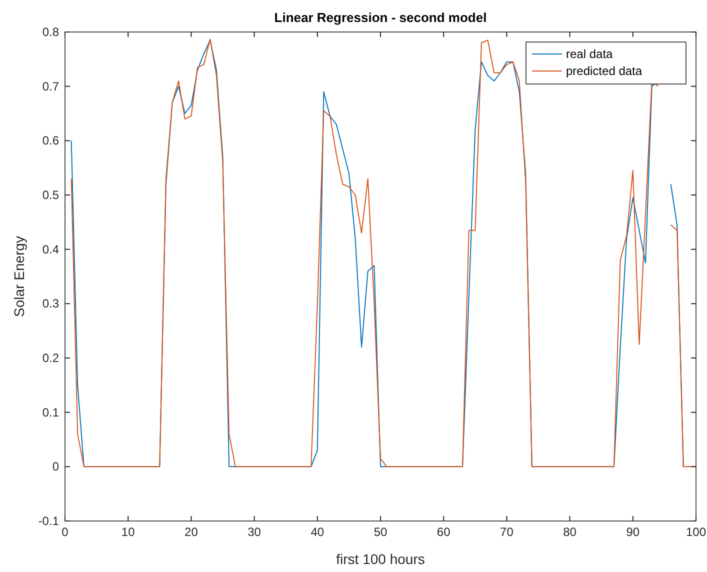 This screenshot has height=572, width=707. What do you see at coordinates (381, 532) in the screenshot?
I see `x-tick-label: 50` at bounding box center [381, 532].